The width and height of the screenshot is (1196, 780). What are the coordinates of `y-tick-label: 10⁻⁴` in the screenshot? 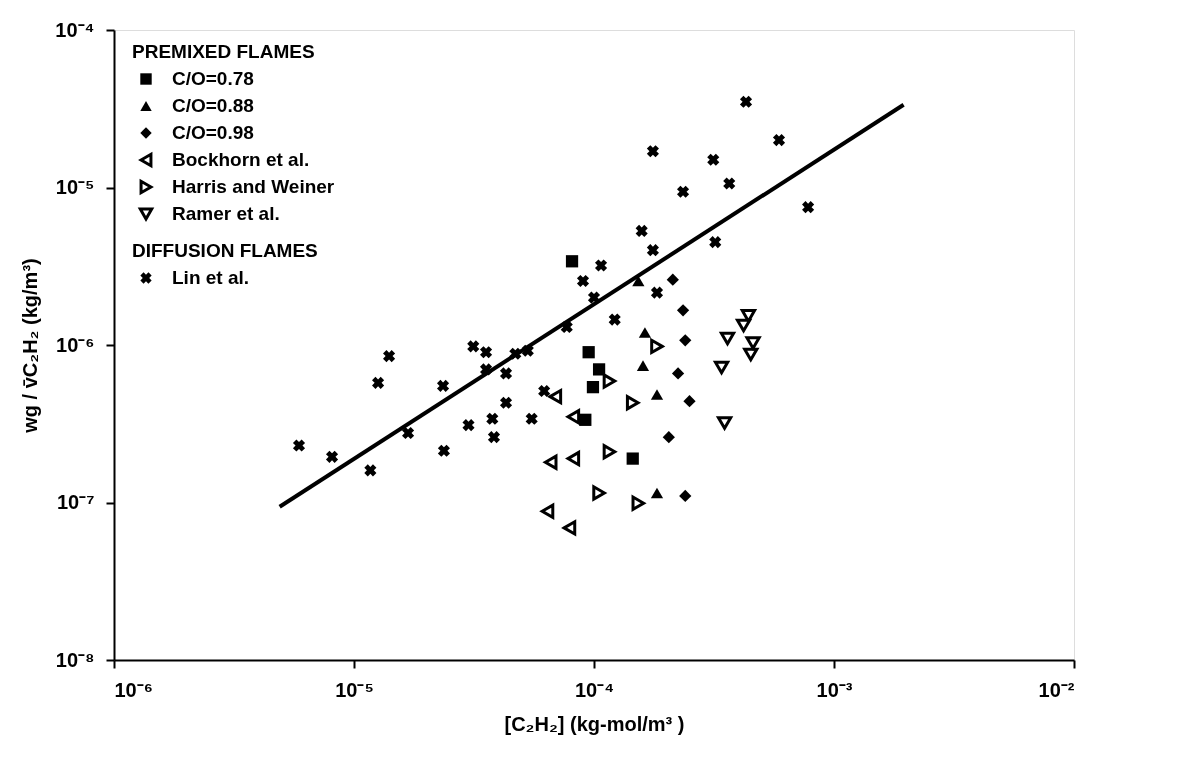 It's located at (75, 29).